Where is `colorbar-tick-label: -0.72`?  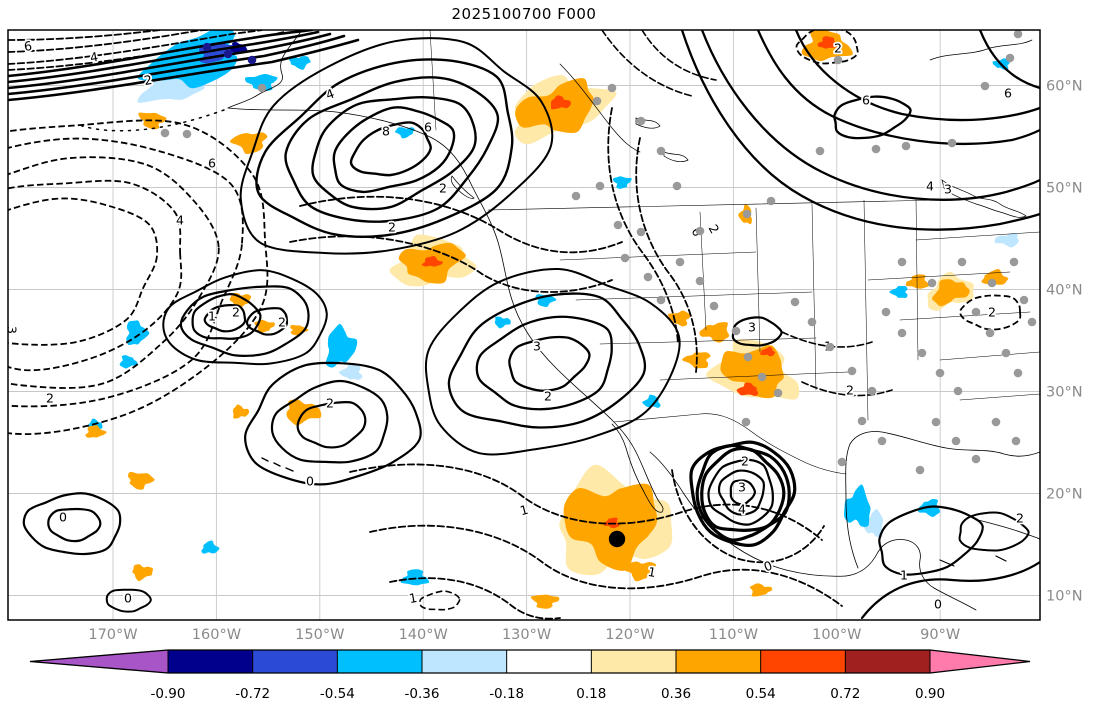
colorbar-tick-label: -0.72 is located at coordinates (252, 694).